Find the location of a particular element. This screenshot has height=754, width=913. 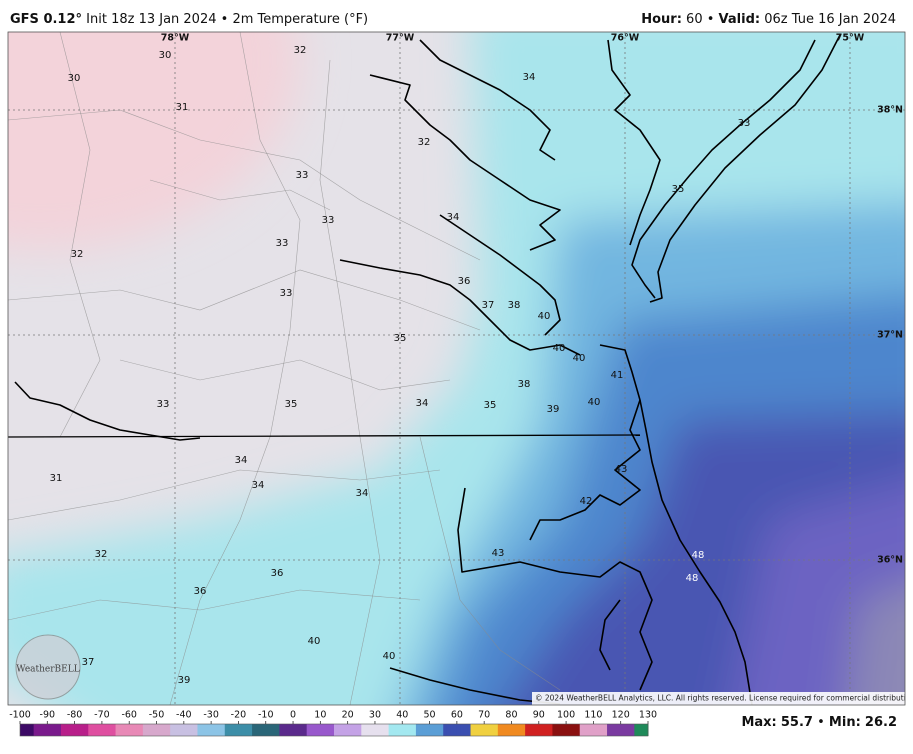

colorbar-tick-label: -30 is located at coordinates (211, 715).